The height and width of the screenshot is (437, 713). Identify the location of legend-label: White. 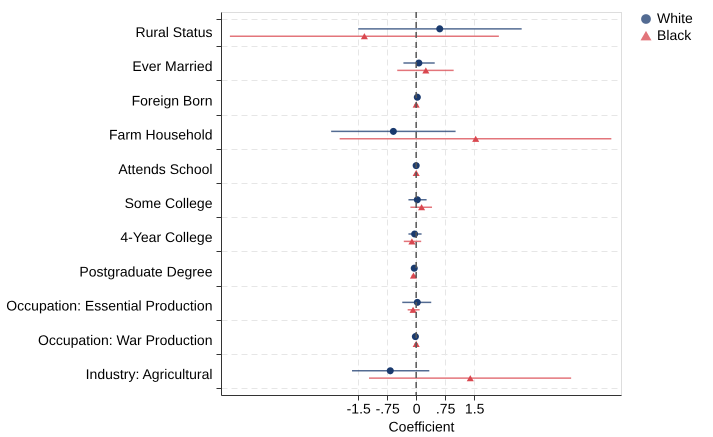
(675, 18).